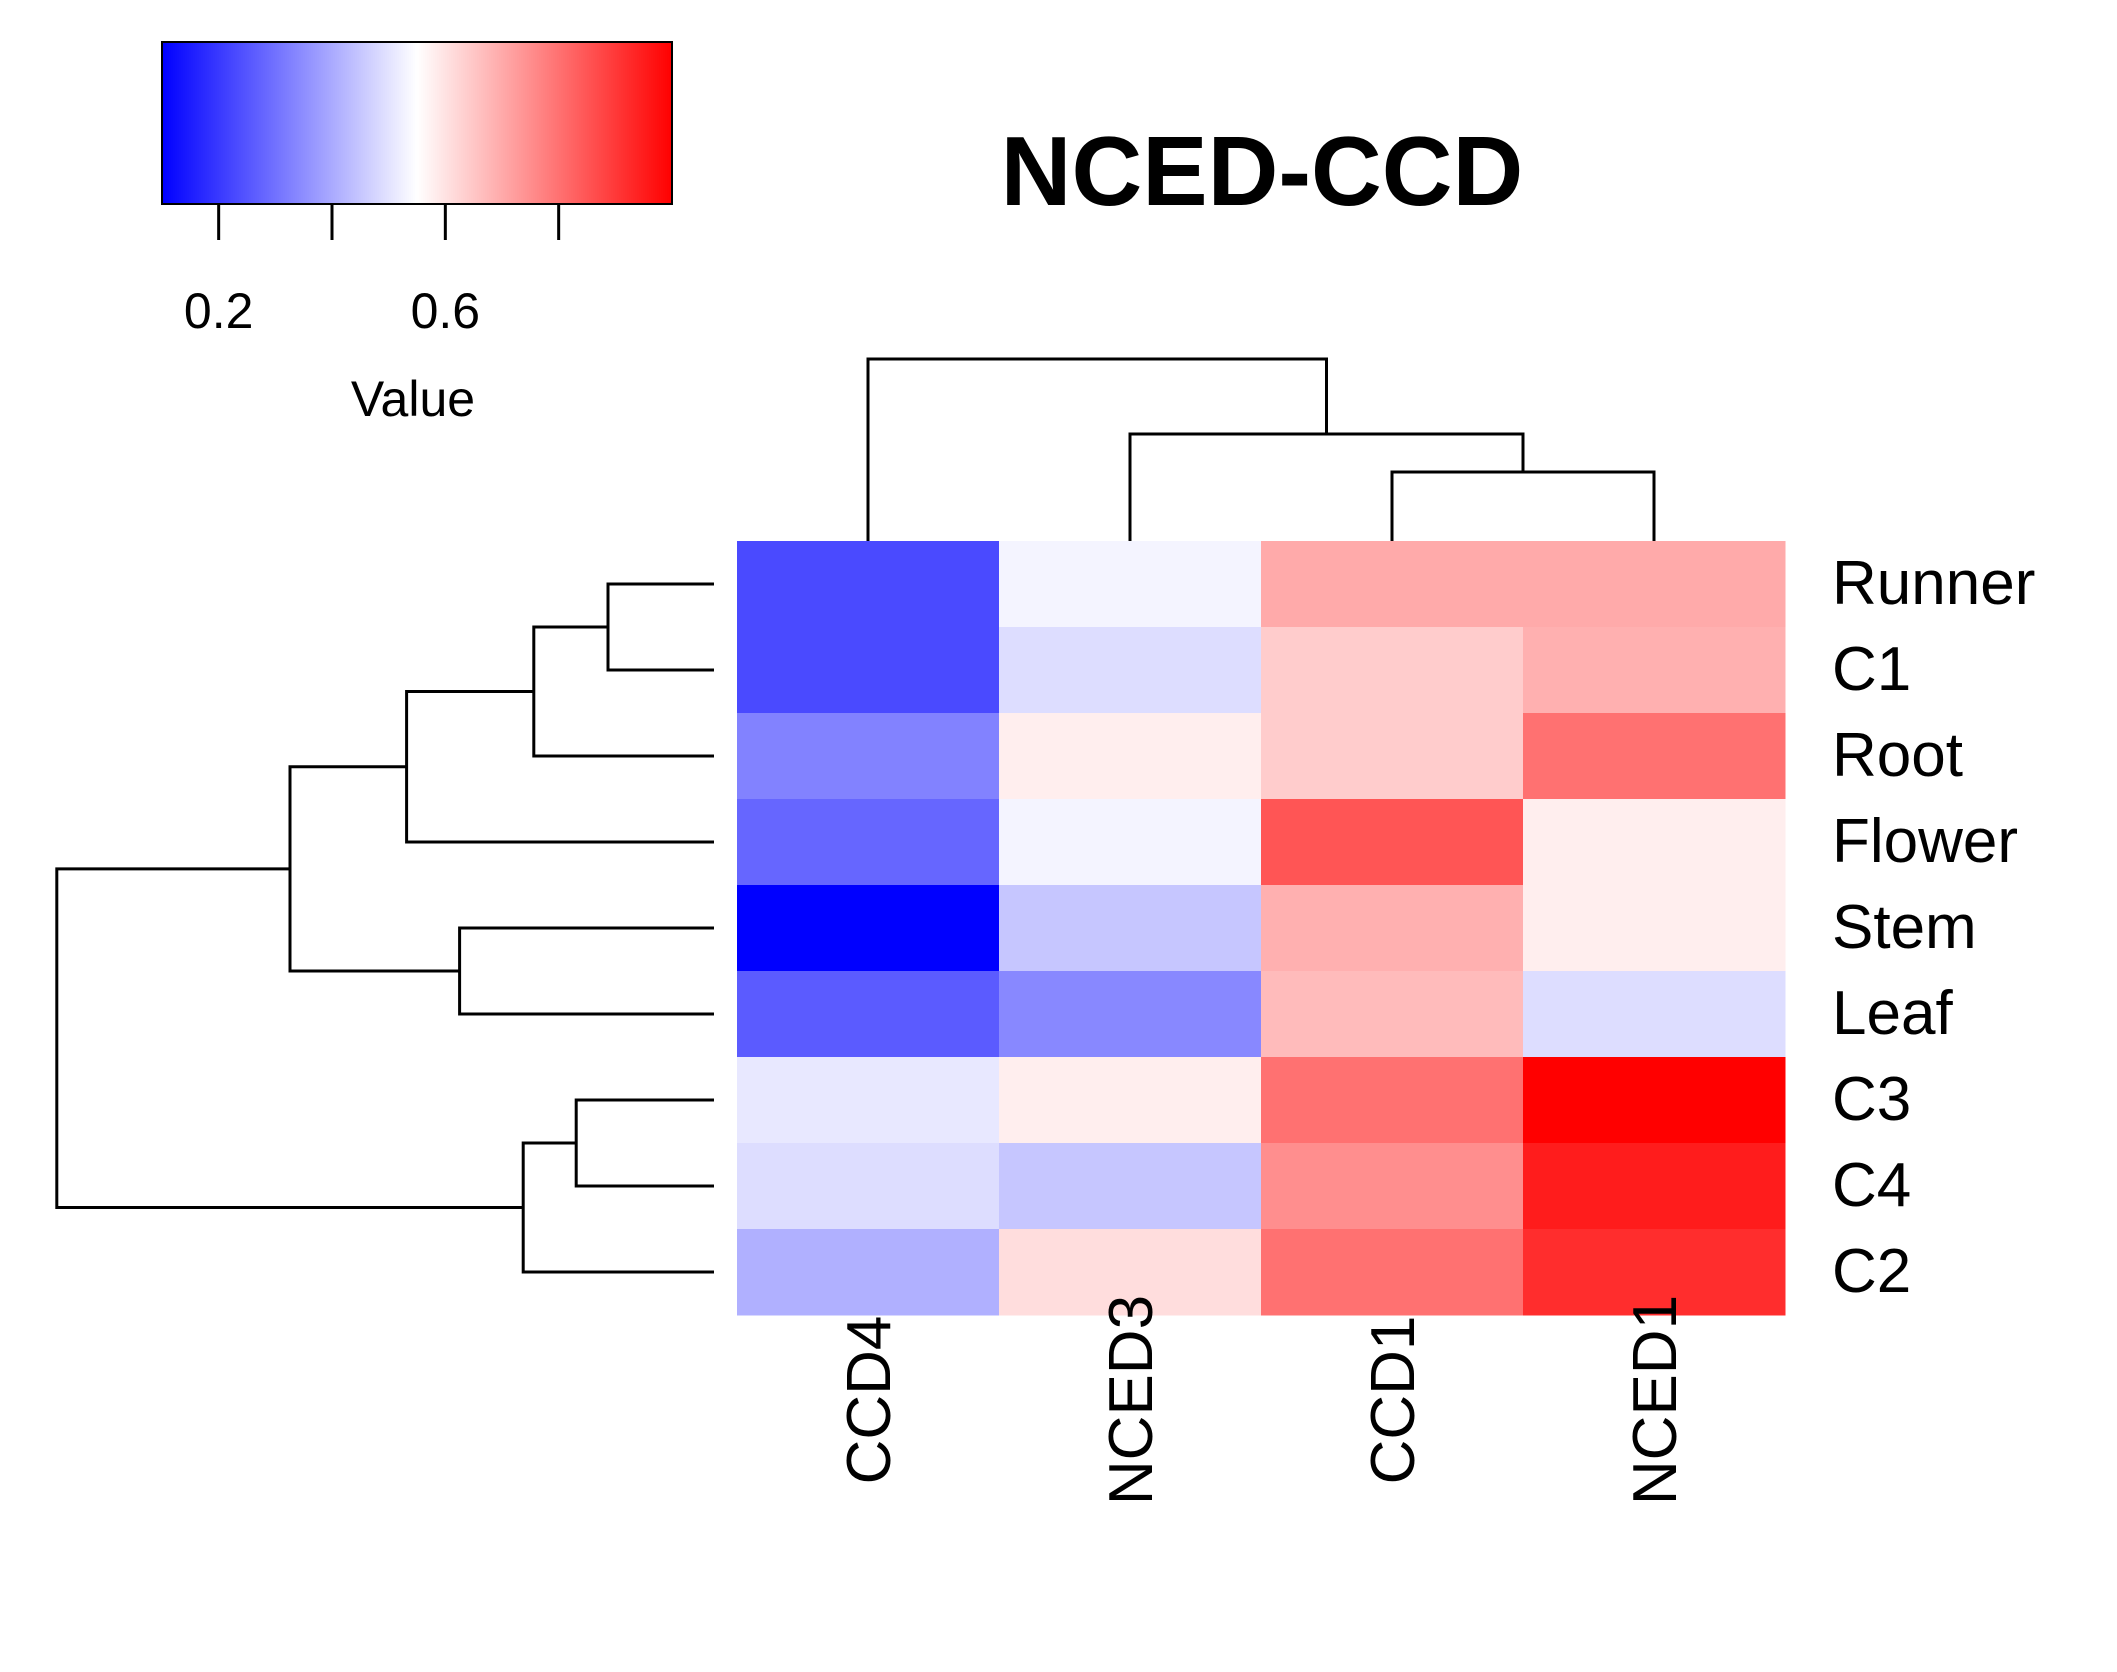  Describe the element at coordinates (1904, 927) in the screenshot. I see `row-label: Stem` at that location.